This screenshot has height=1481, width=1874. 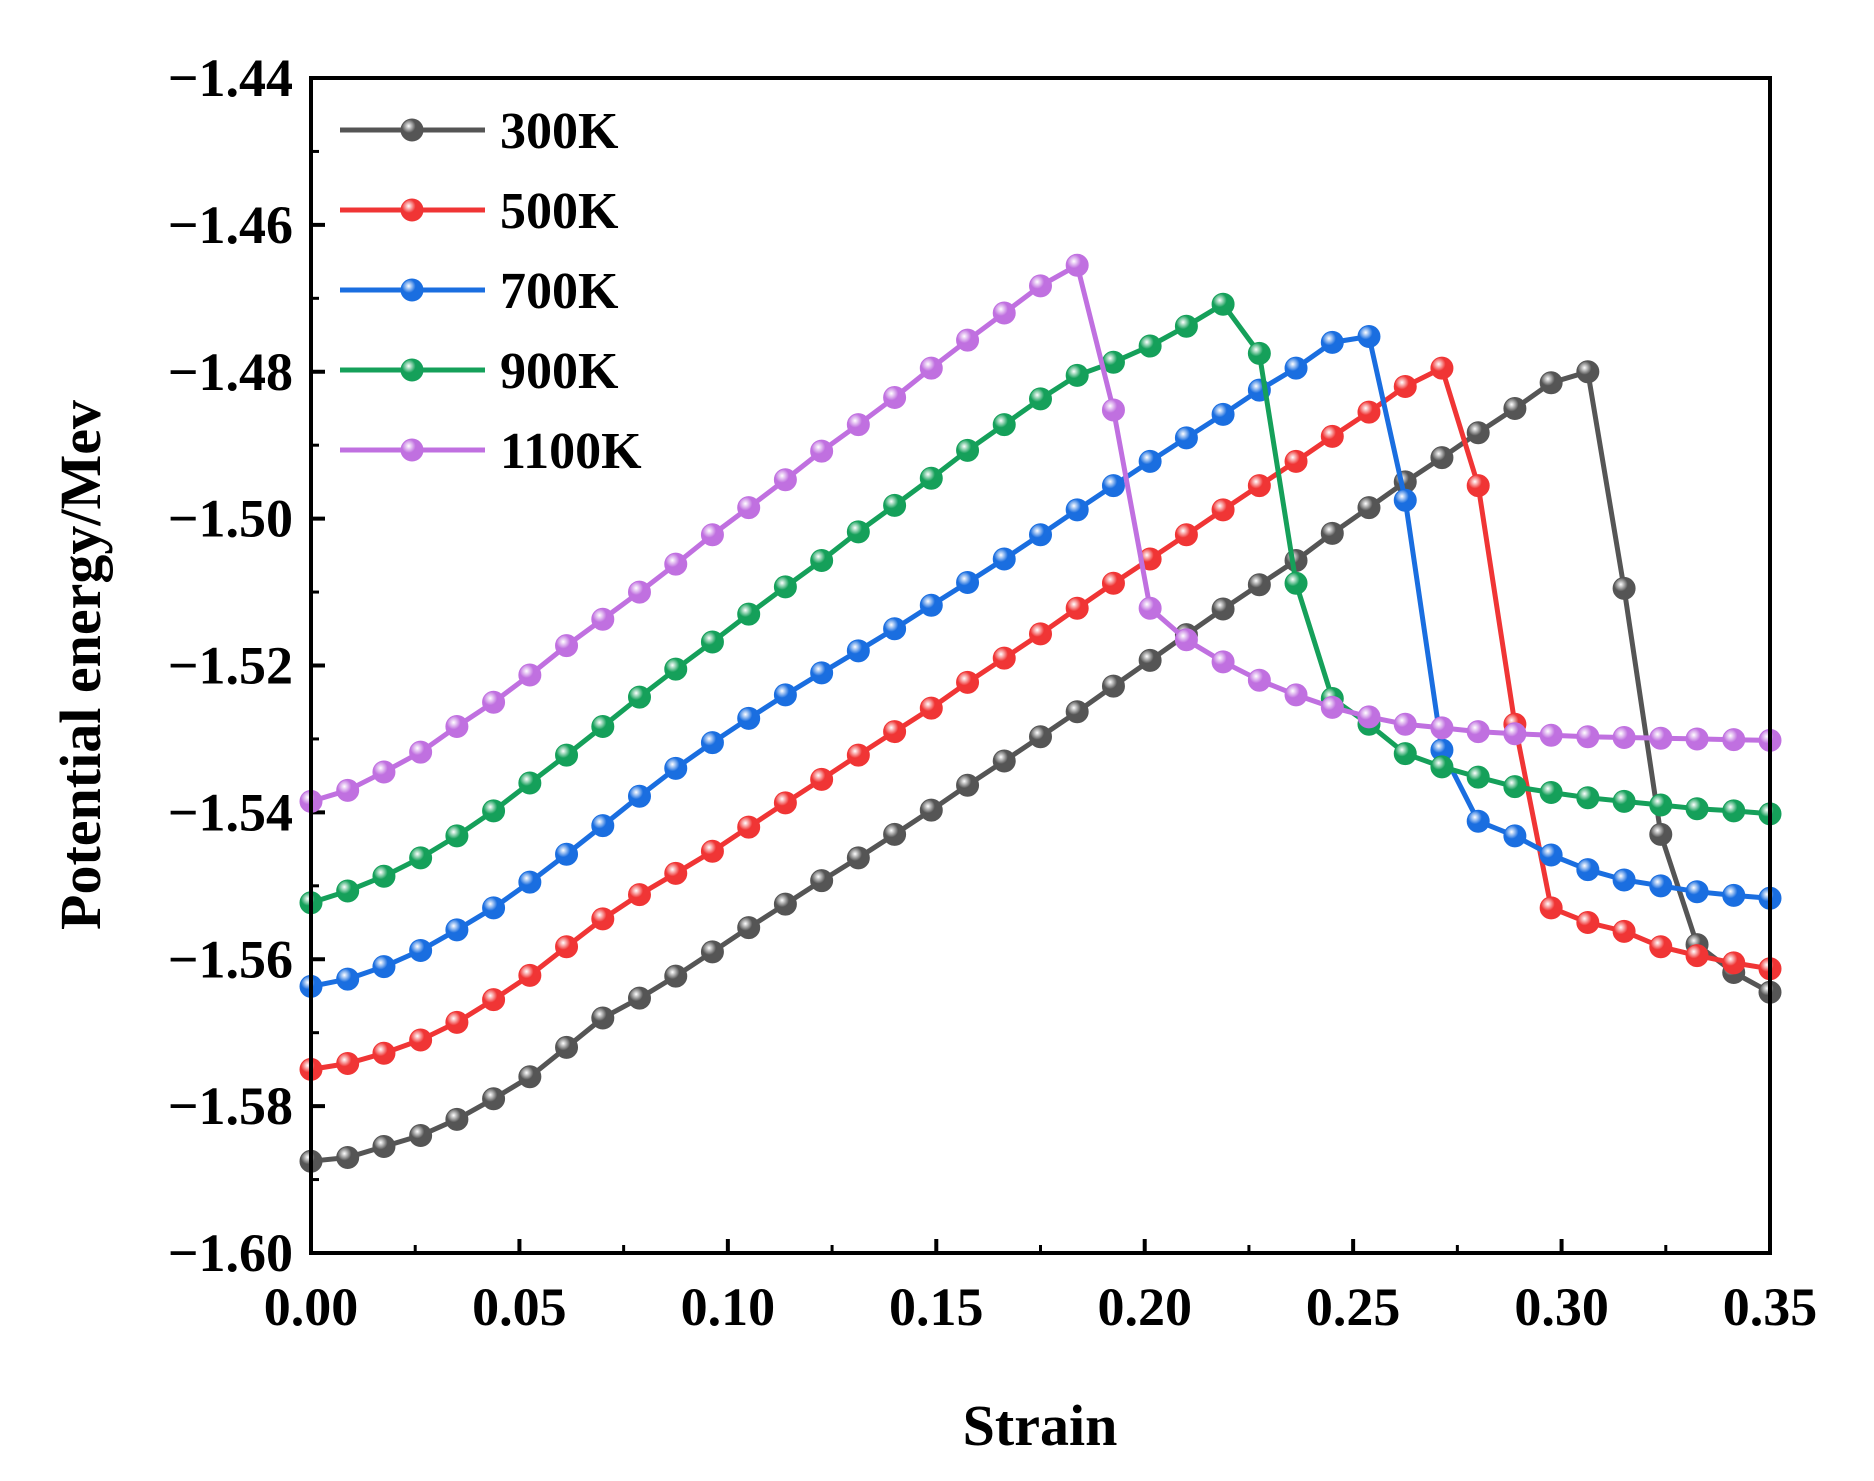 What do you see at coordinates (1770, 1307) in the screenshot?
I see `x-tick-label: 0.35` at bounding box center [1770, 1307].